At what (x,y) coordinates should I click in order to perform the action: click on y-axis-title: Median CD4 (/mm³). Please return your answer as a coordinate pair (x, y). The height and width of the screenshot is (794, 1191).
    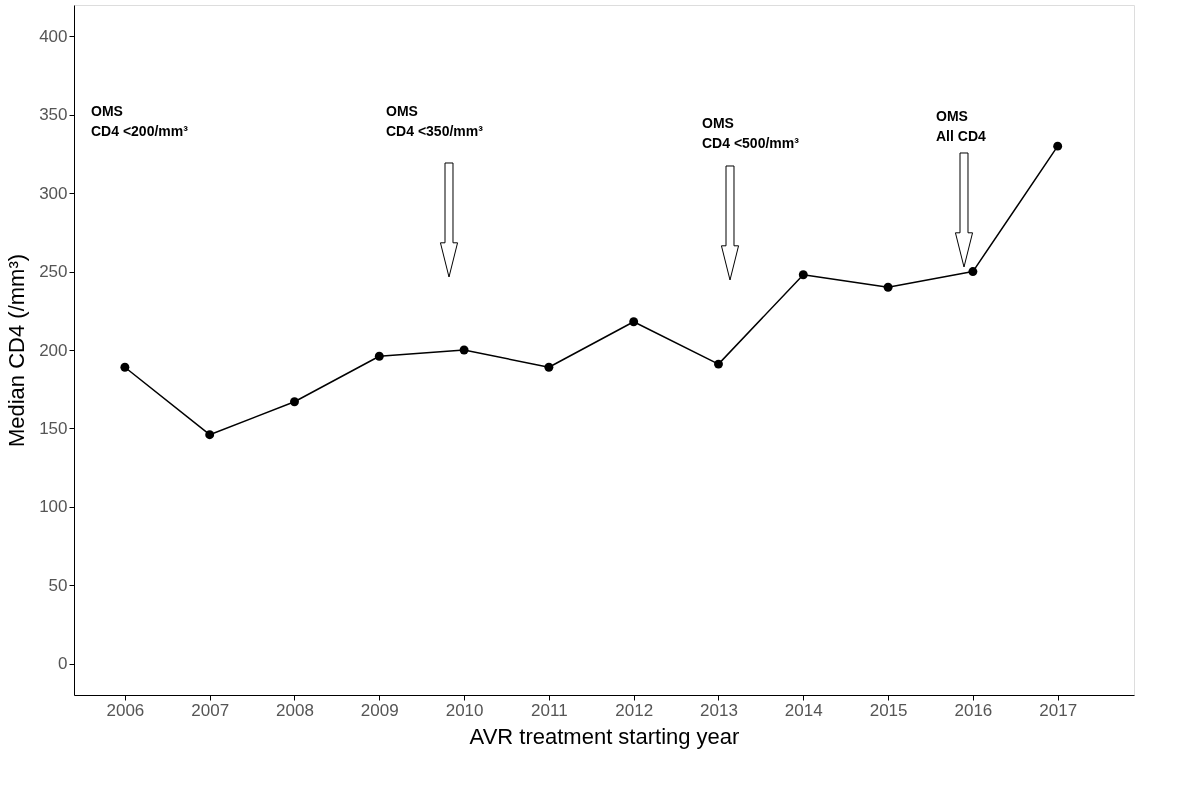
    Looking at the image, I should click on (17, 350).